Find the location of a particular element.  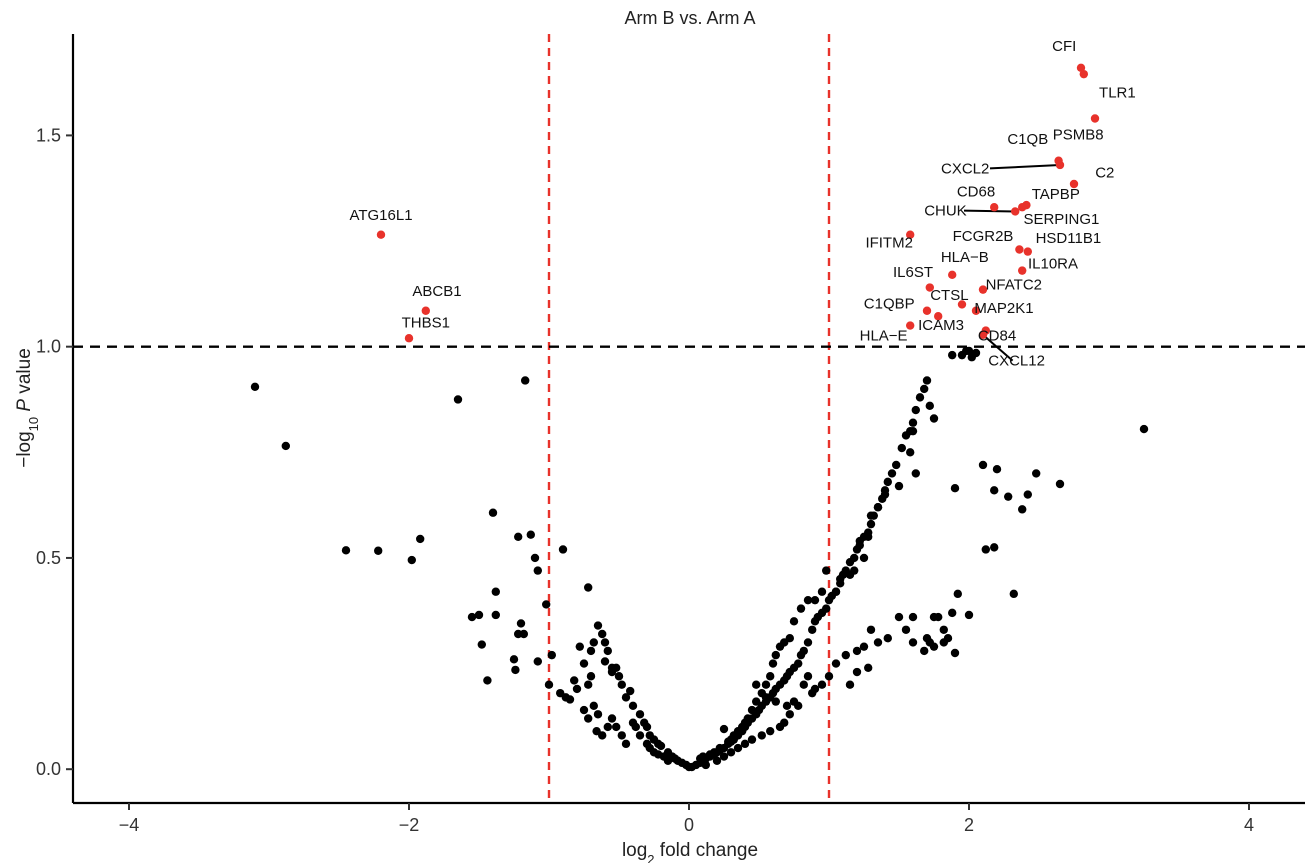

gene-label-11: FCGR2B is located at coordinates (983, 236).